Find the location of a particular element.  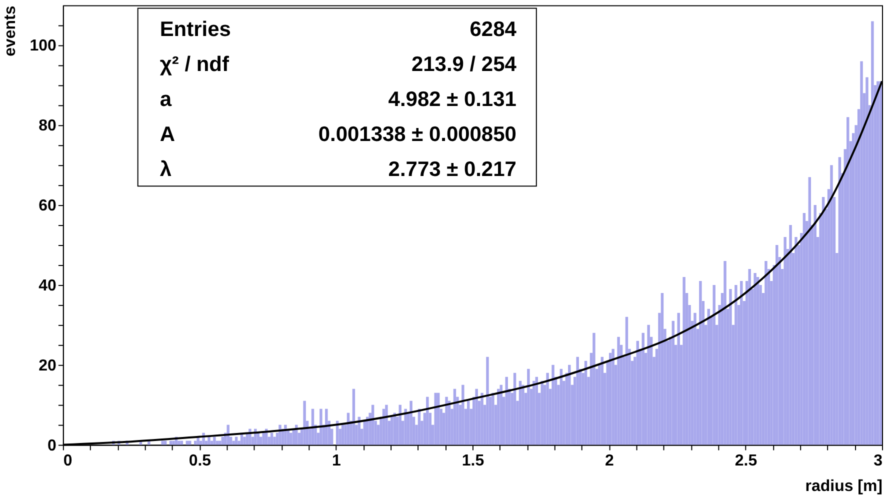

x-axis-title: radius [m] is located at coordinates (844, 487).